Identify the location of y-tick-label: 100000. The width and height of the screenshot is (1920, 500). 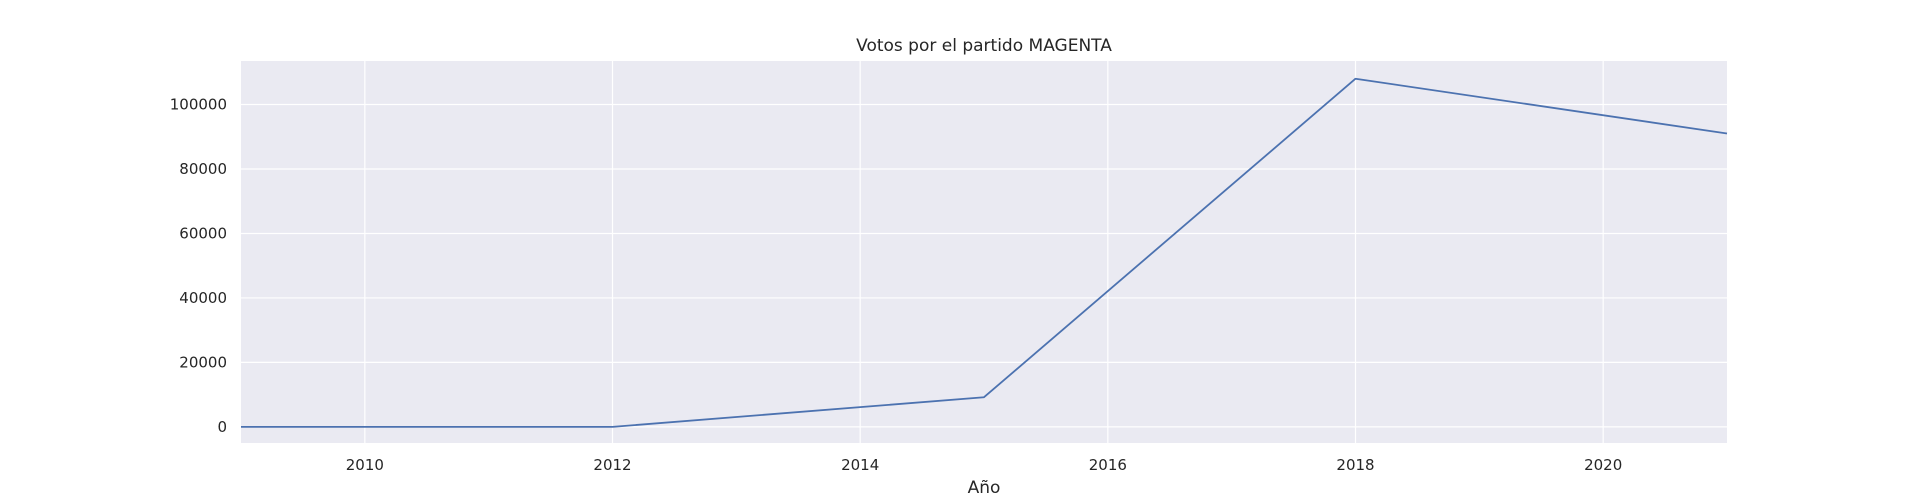
(198, 105).